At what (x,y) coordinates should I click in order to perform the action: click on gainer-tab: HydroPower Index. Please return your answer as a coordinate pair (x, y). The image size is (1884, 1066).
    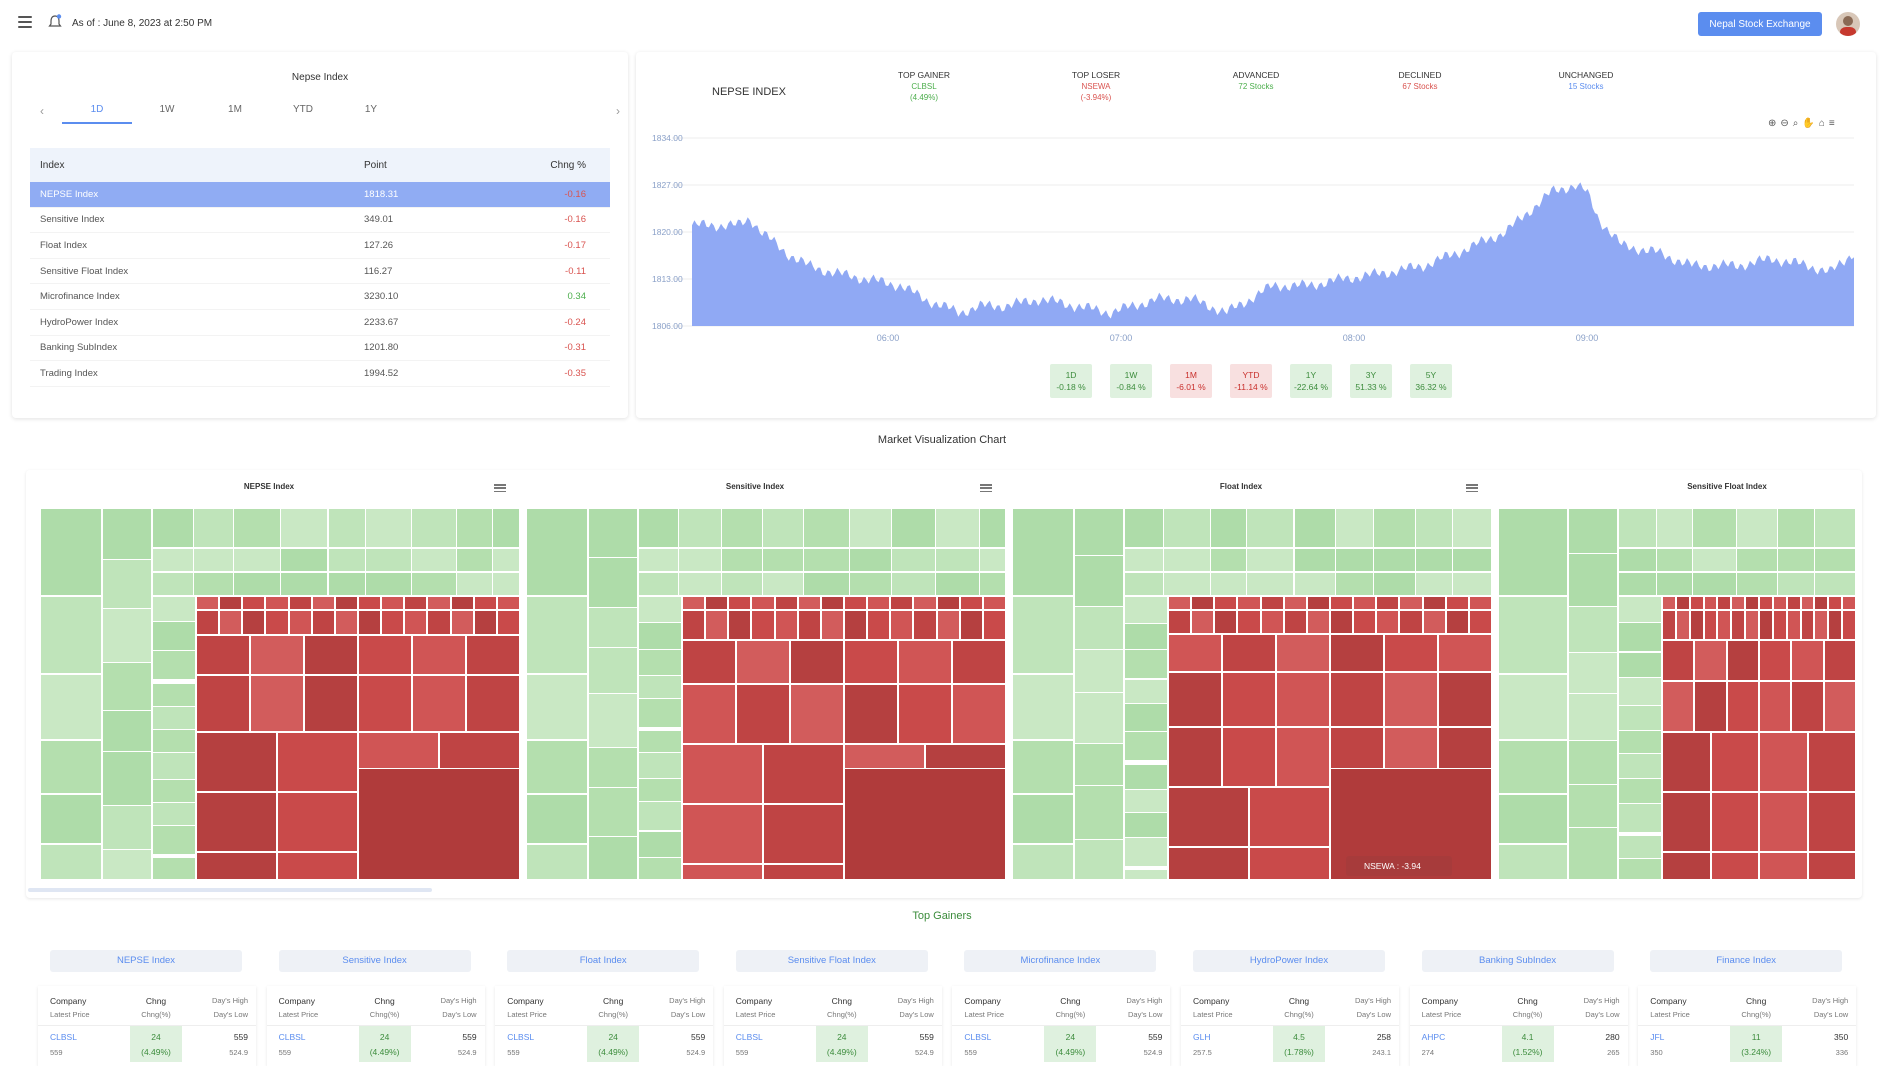
    Looking at the image, I should click on (1289, 961).